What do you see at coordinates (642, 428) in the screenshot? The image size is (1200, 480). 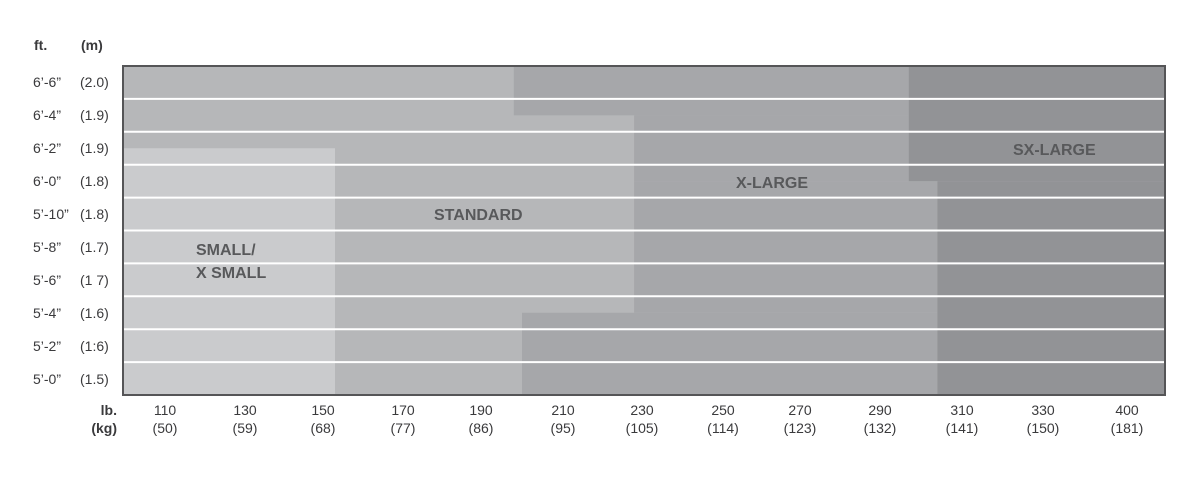 I see `x-tick-kg: (105)` at bounding box center [642, 428].